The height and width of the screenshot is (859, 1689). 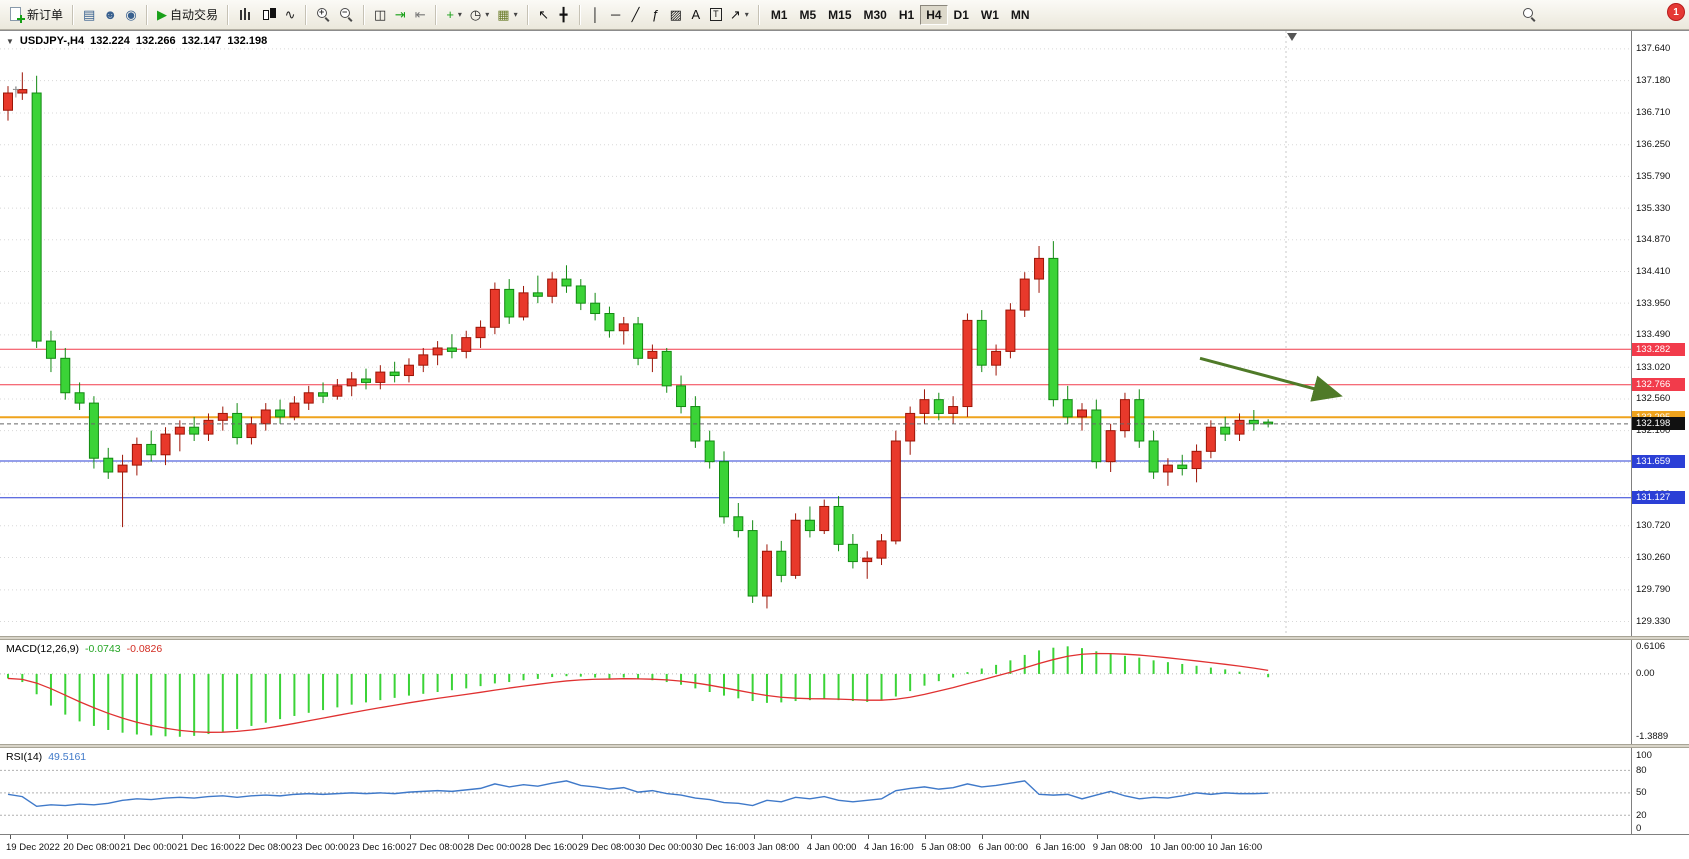 I want to click on time-axis-label: 6 Jan 16:00, so click(x=1060, y=847).